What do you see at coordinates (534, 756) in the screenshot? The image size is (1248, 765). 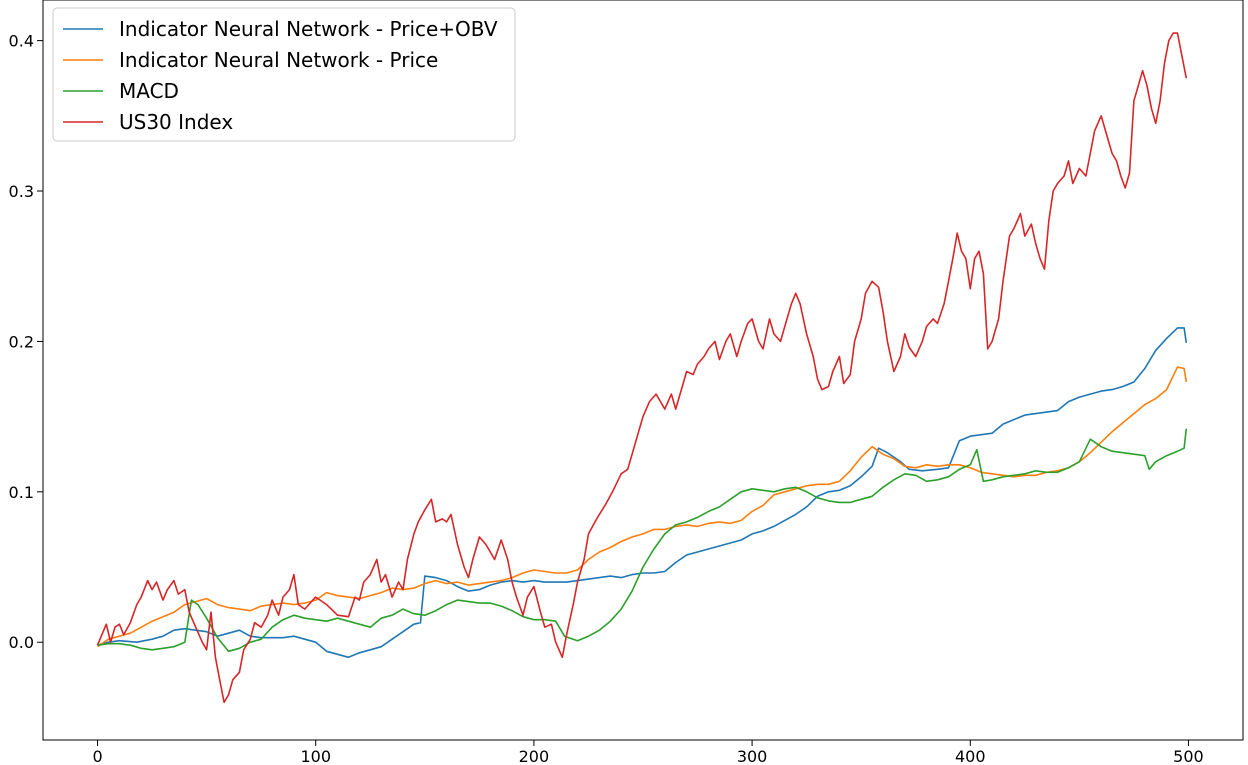 I see `x-tick-label: 200` at bounding box center [534, 756].